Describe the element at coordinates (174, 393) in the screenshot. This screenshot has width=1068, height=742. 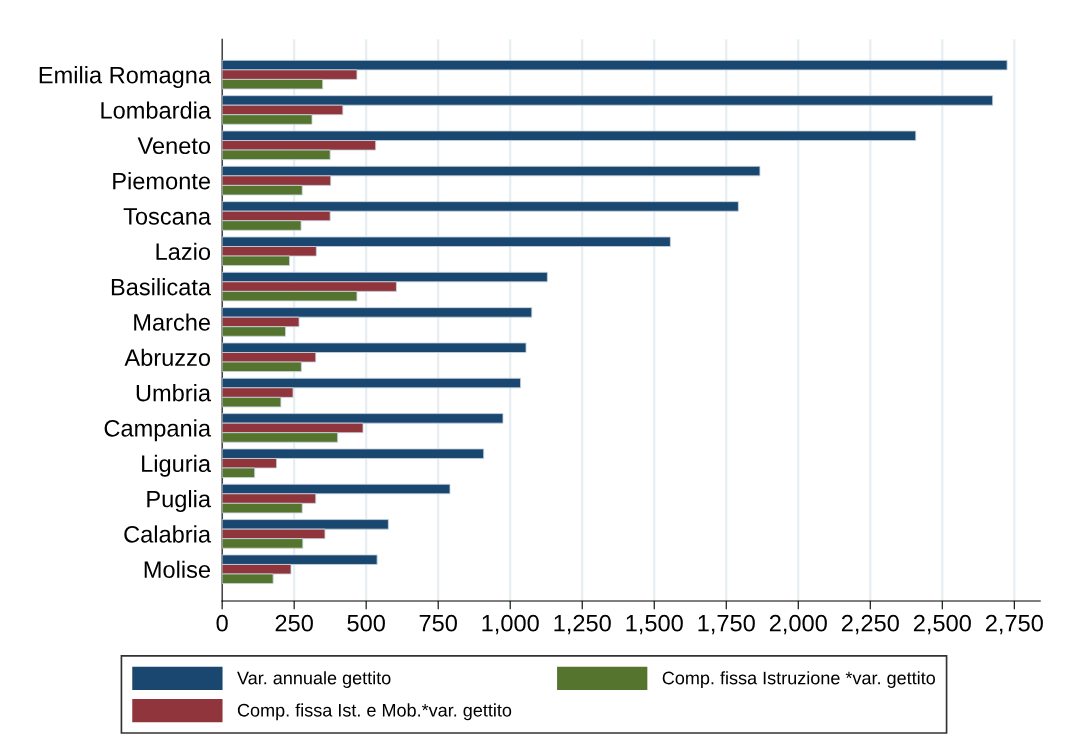
I see `y-tick-label: Umbria` at that location.